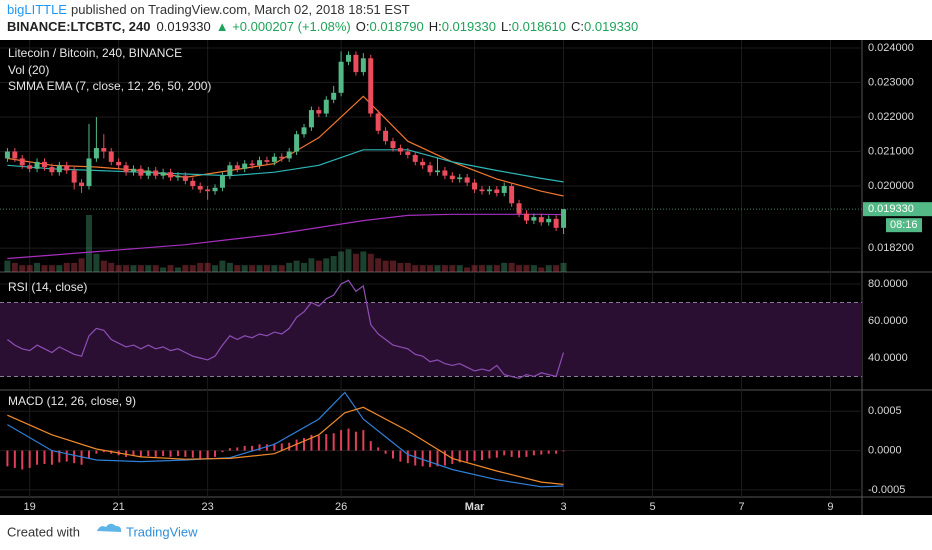 The width and height of the screenshot is (932, 550). What do you see at coordinates (37, 9) in the screenshot?
I see `author: bigLITTLE` at bounding box center [37, 9].